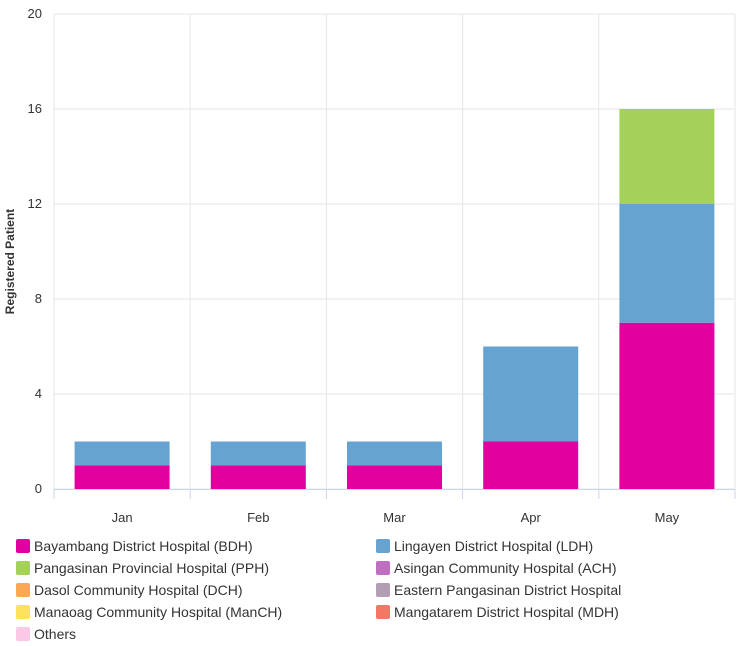  I want to click on legend-item: Dasol Community Hospital (DCH), so click(129, 590).